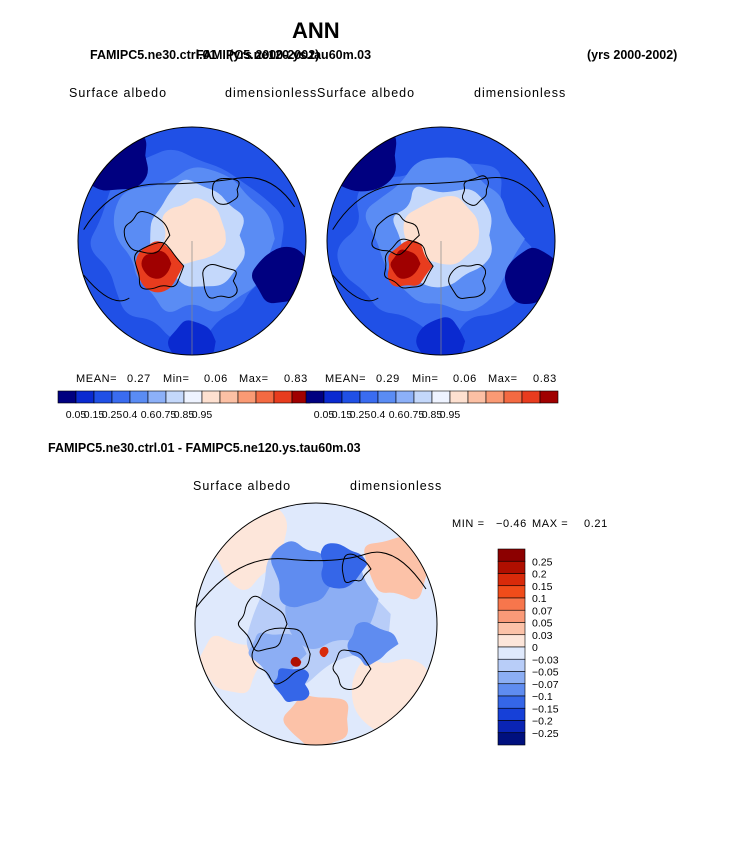 This screenshot has width=733, height=845. Describe the element at coordinates (542, 636) in the screenshot. I see `difference-colorbar-tick: 0.03` at that location.